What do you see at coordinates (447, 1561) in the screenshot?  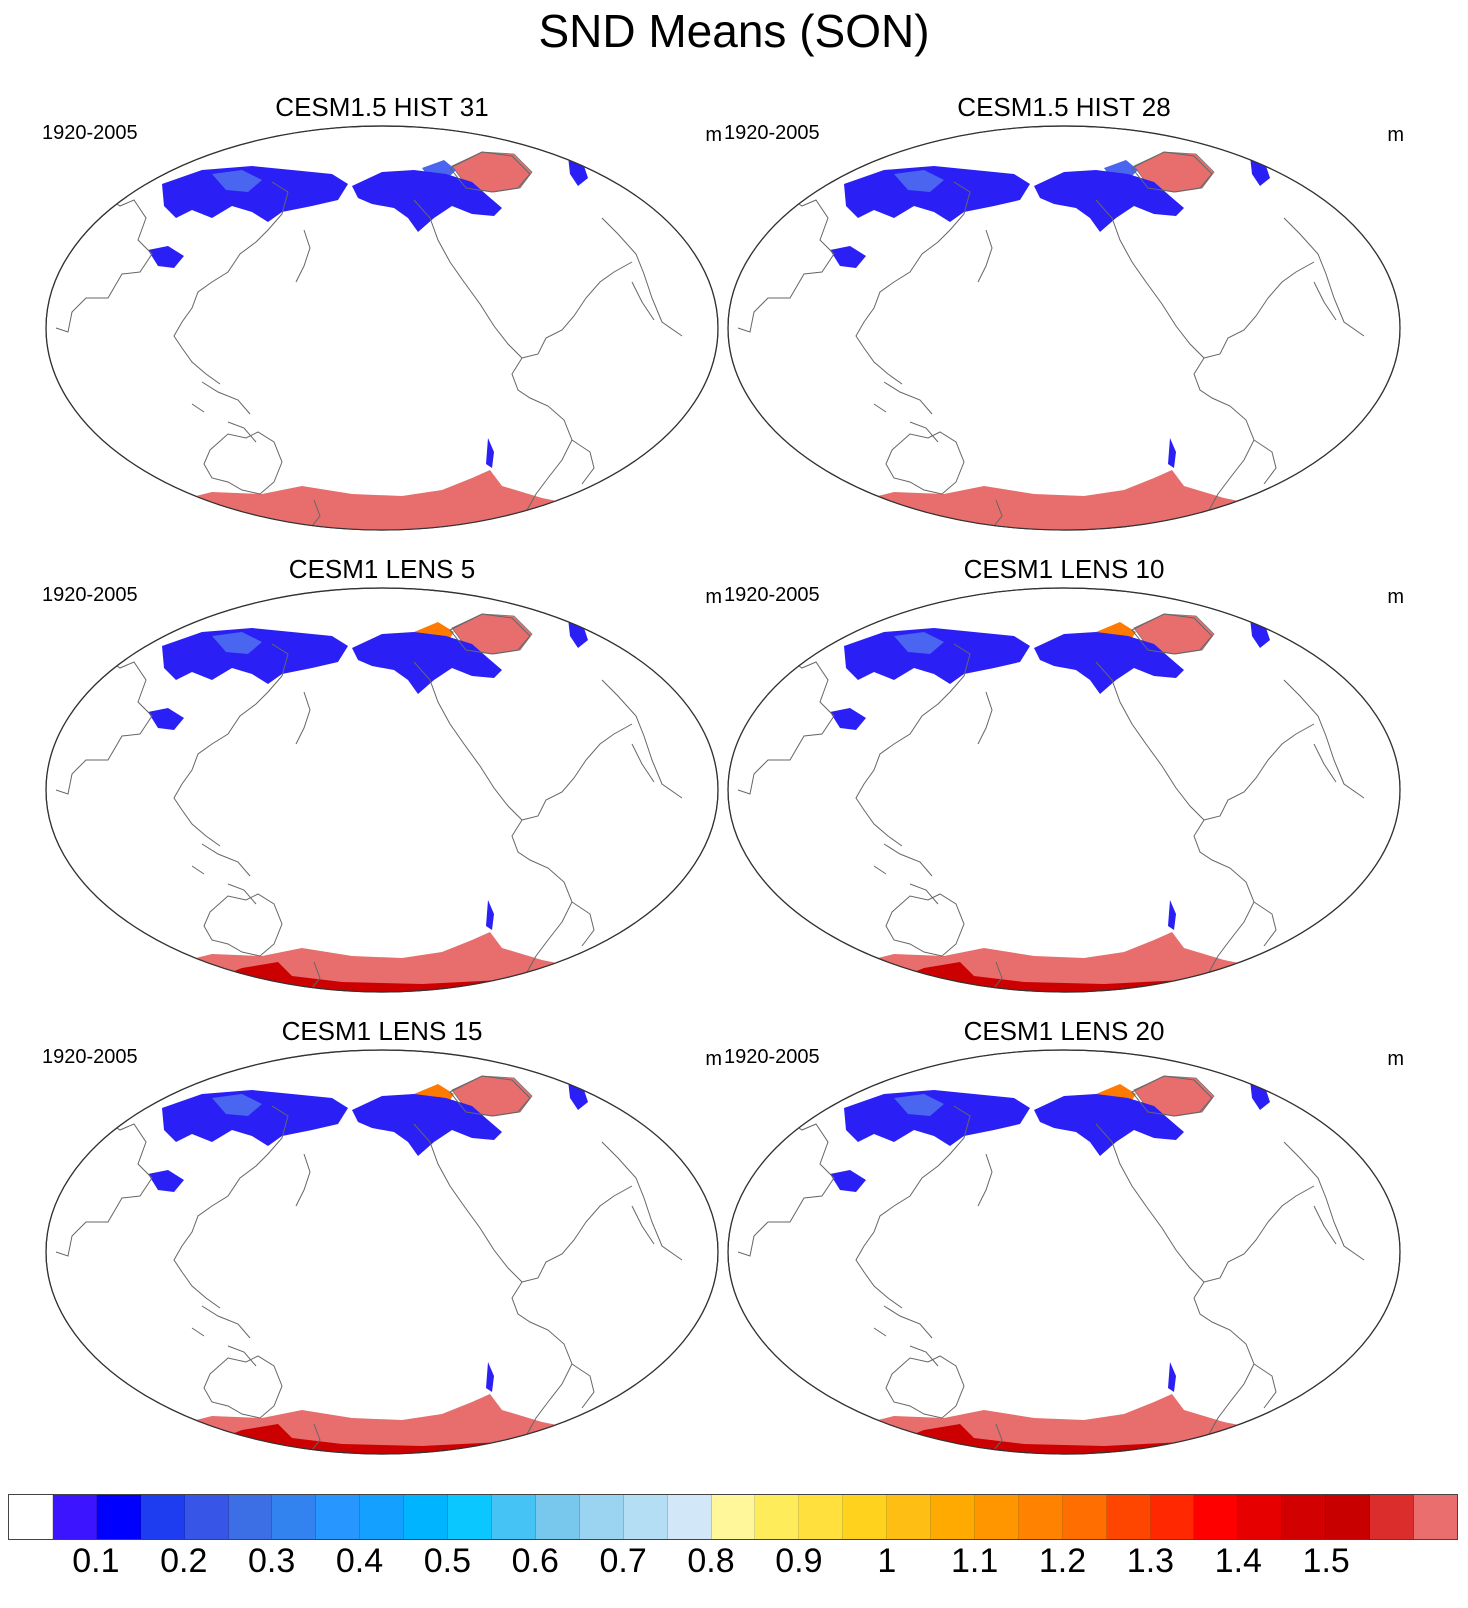 I see `colorbar-tick-label: 0.5` at bounding box center [447, 1561].